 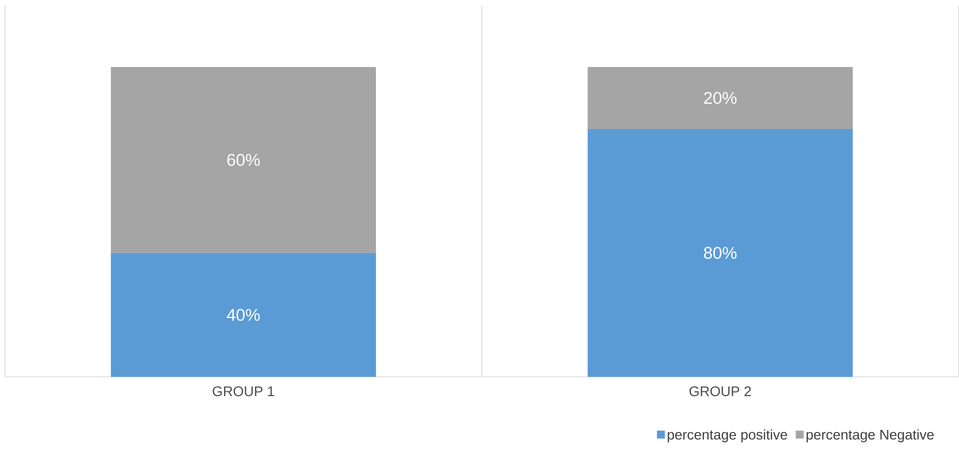 I want to click on legend-label: percentage Negative, so click(x=870, y=435).